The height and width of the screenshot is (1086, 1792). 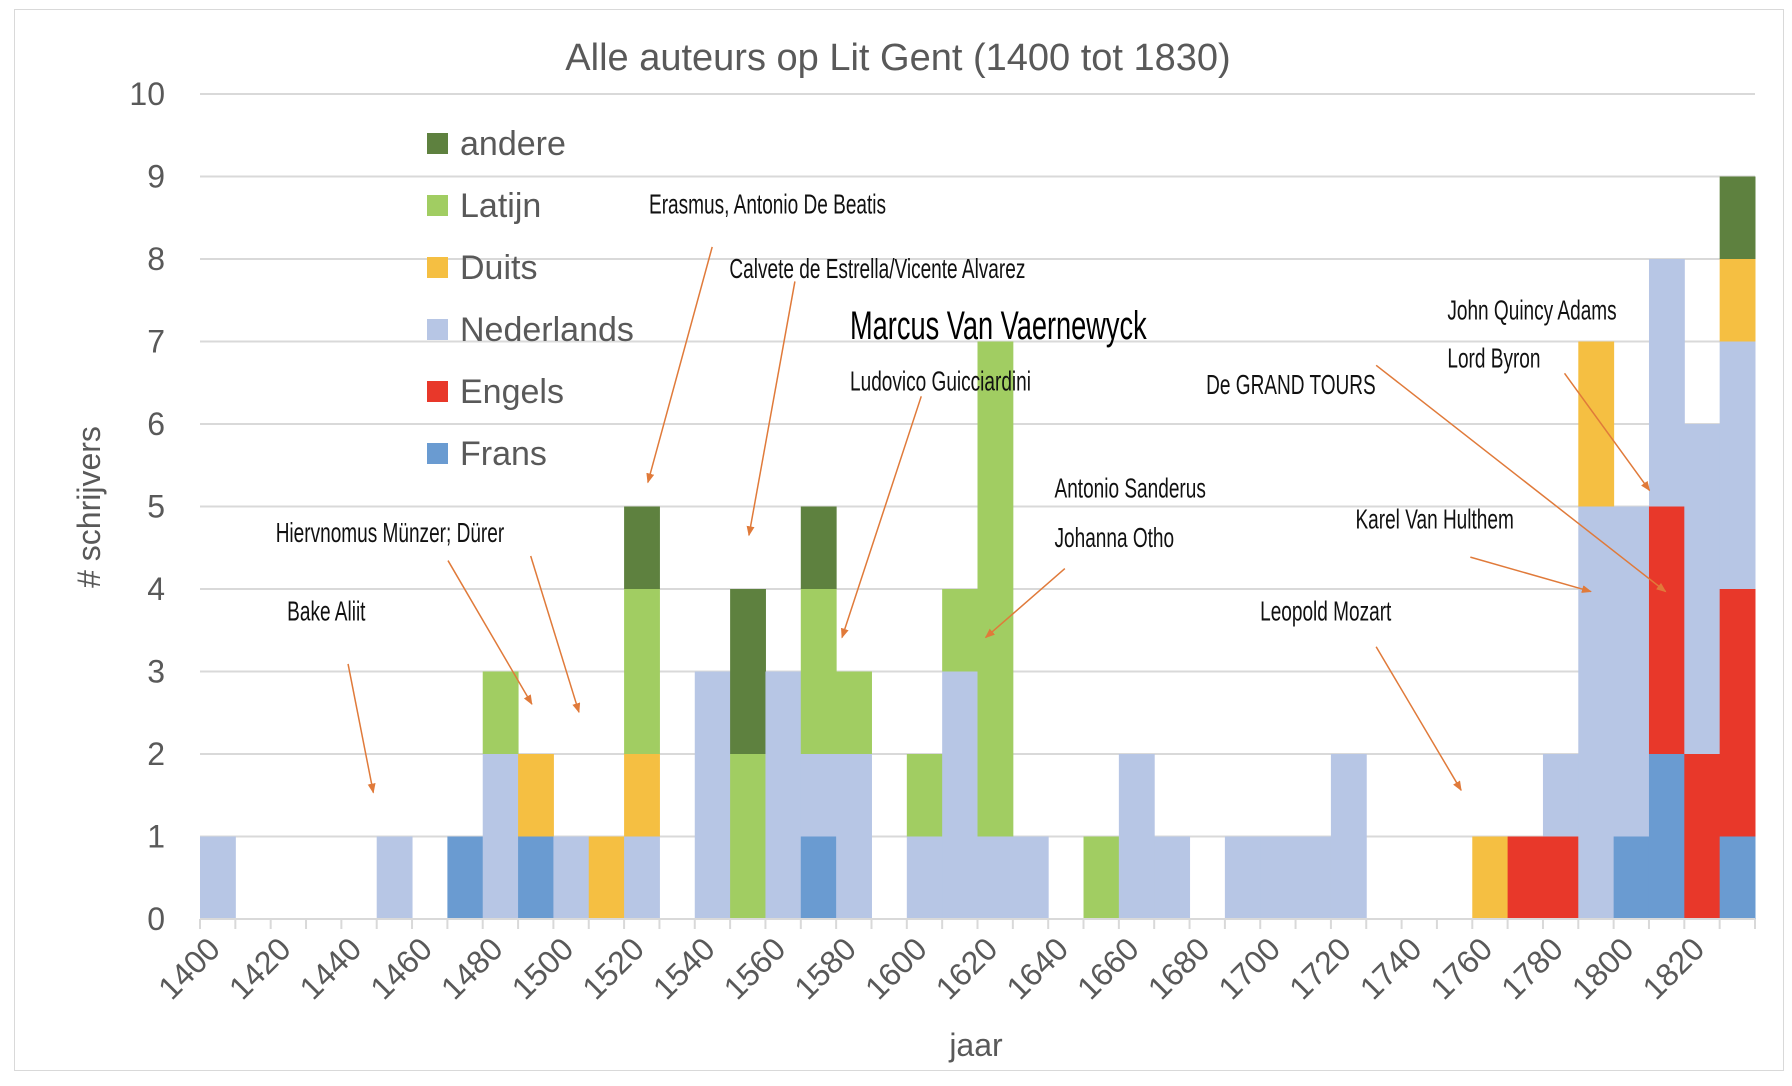 What do you see at coordinates (1531, 311) in the screenshot?
I see `annotation-label: John Quincy Adams` at bounding box center [1531, 311].